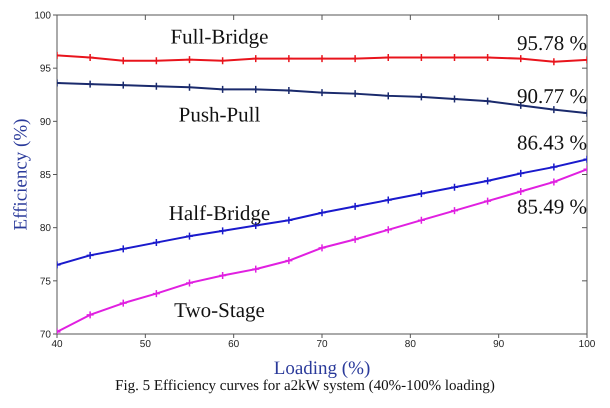 This screenshot has height=408, width=610. Describe the element at coordinates (234, 344) in the screenshot. I see `x-tick-label: 60` at that location.